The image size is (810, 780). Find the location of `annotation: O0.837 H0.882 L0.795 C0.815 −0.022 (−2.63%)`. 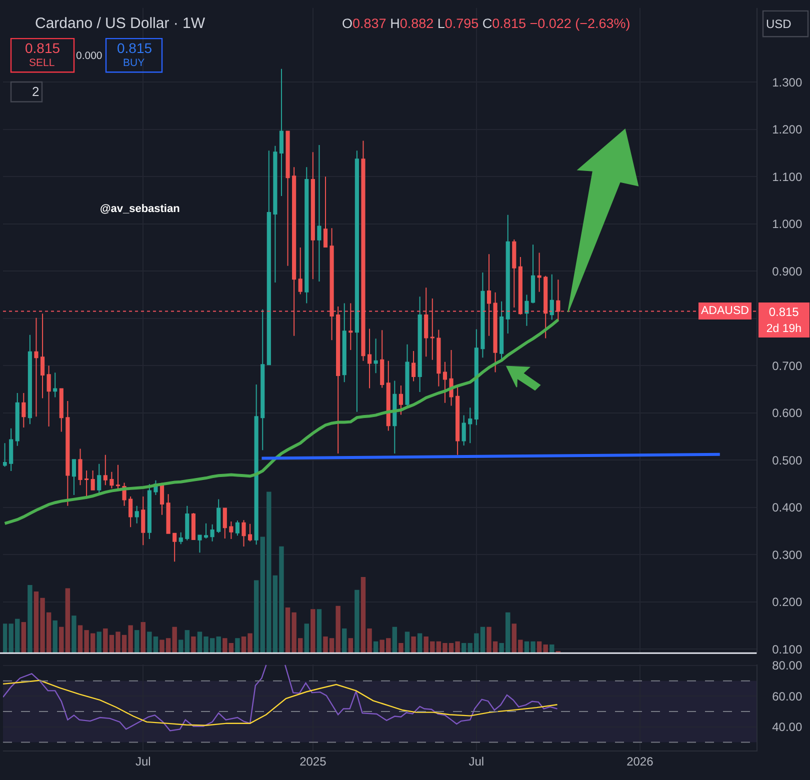

annotation: O0.837 H0.882 L0.795 C0.815 −0.022 (−2.63%) is located at coordinates (486, 23).